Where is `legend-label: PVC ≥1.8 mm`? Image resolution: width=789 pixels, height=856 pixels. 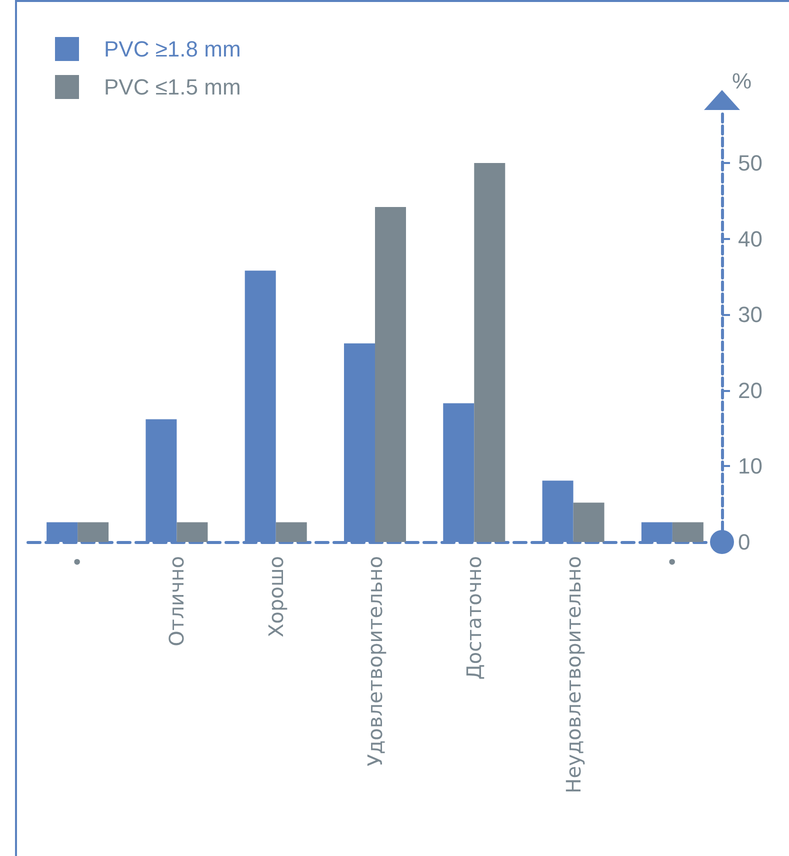
legend-label: PVC ≥1.8 mm is located at coordinates (172, 49).